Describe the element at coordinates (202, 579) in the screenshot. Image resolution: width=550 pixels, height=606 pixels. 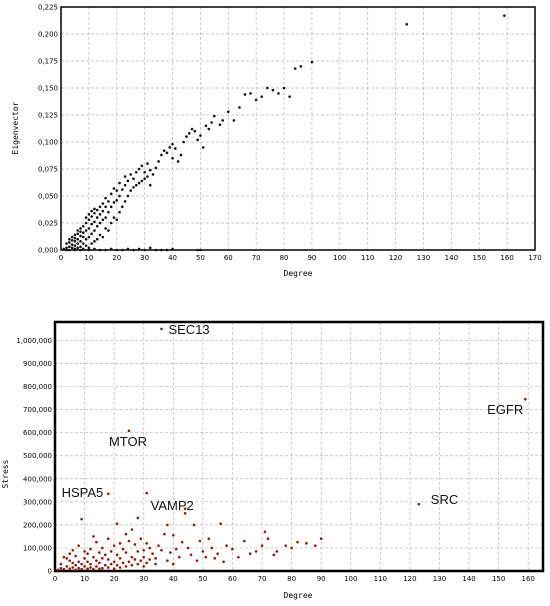
I see `x-tick-label: 50` at that location.